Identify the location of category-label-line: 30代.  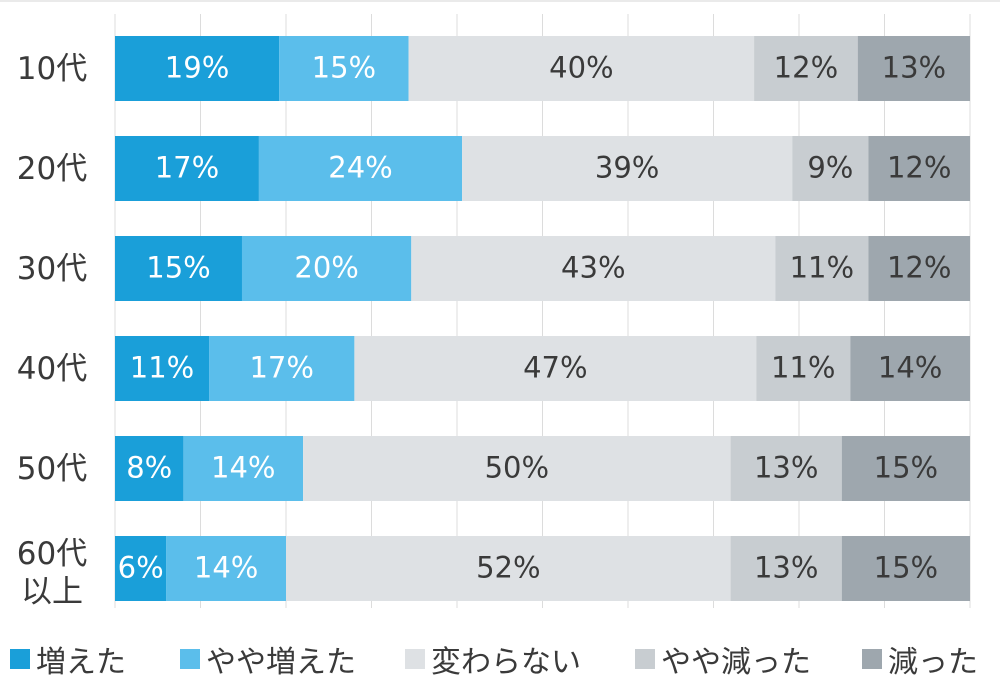
(52, 268).